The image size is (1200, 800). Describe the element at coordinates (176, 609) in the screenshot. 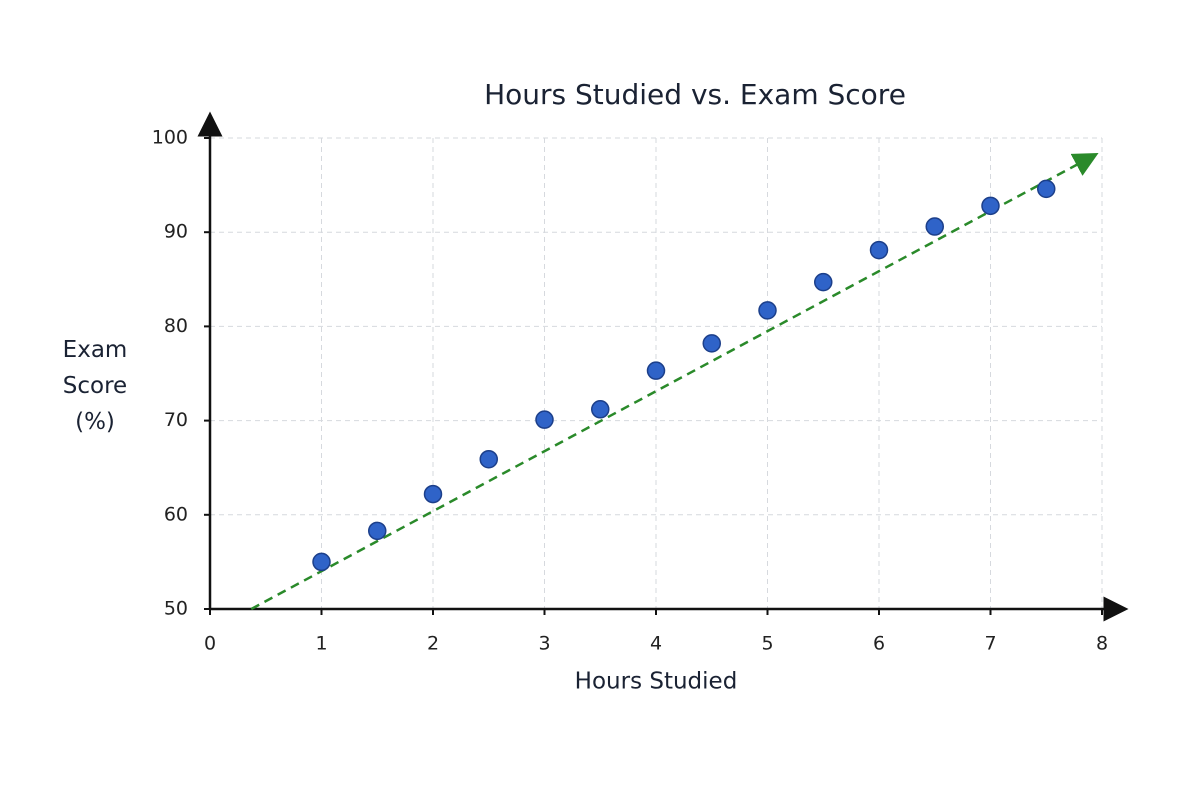

I see `y-tick-label: 50` at that location.